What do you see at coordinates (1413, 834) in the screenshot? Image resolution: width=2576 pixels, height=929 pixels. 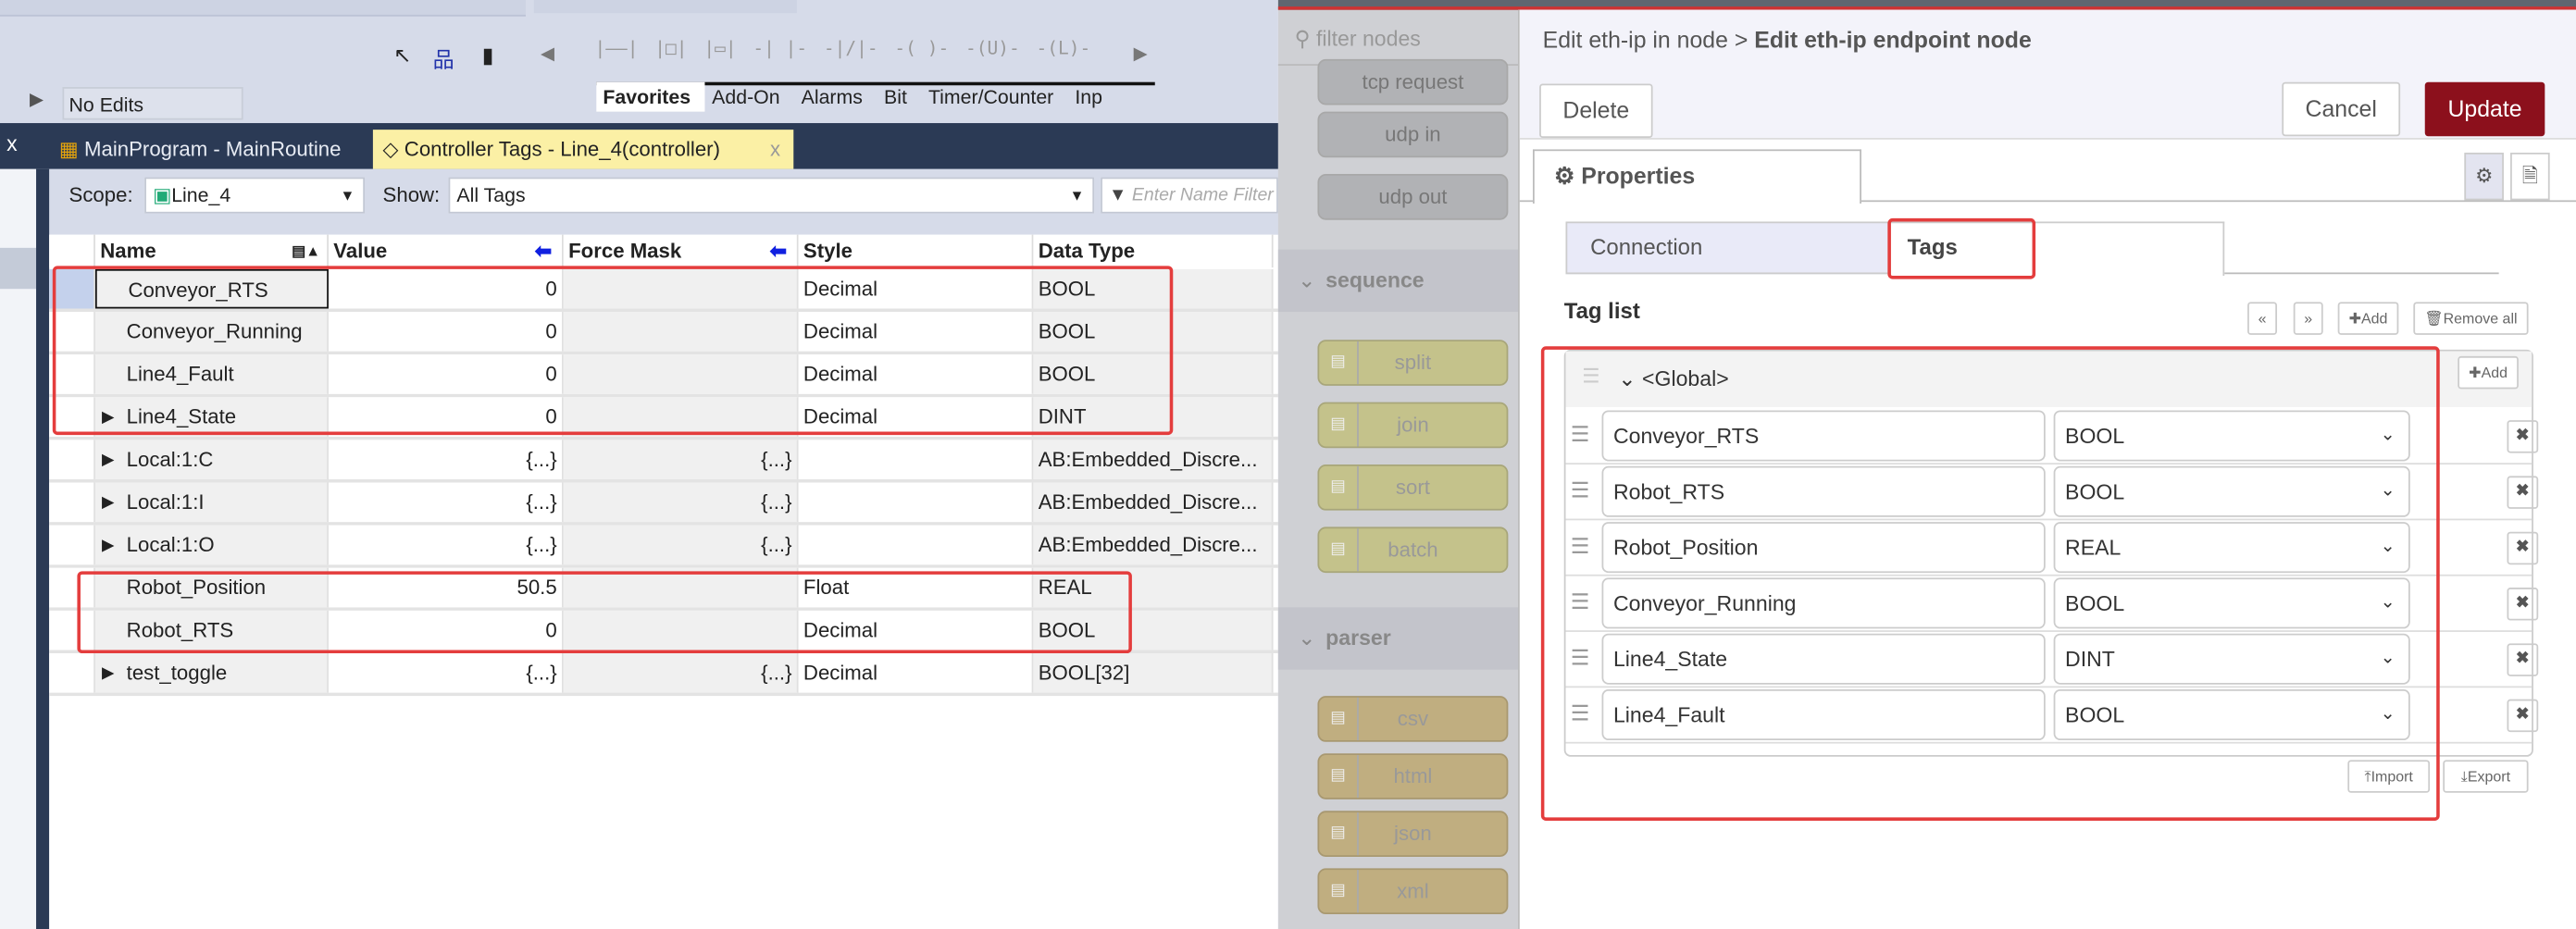 I see `palette-node: ▤ json` at bounding box center [1413, 834].